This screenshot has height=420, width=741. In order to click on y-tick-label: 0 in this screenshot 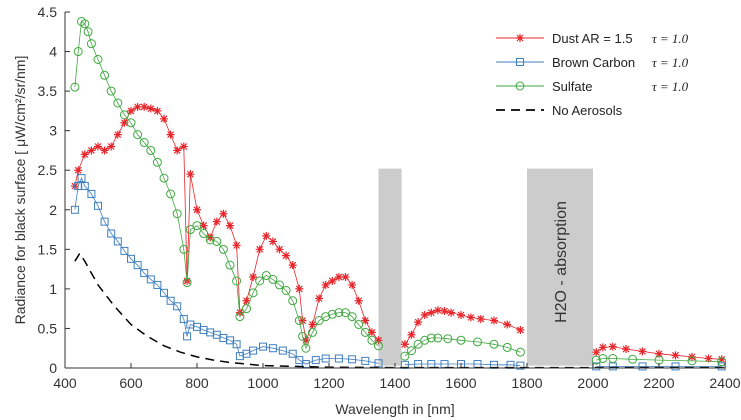, I will do `click(53, 368)`.